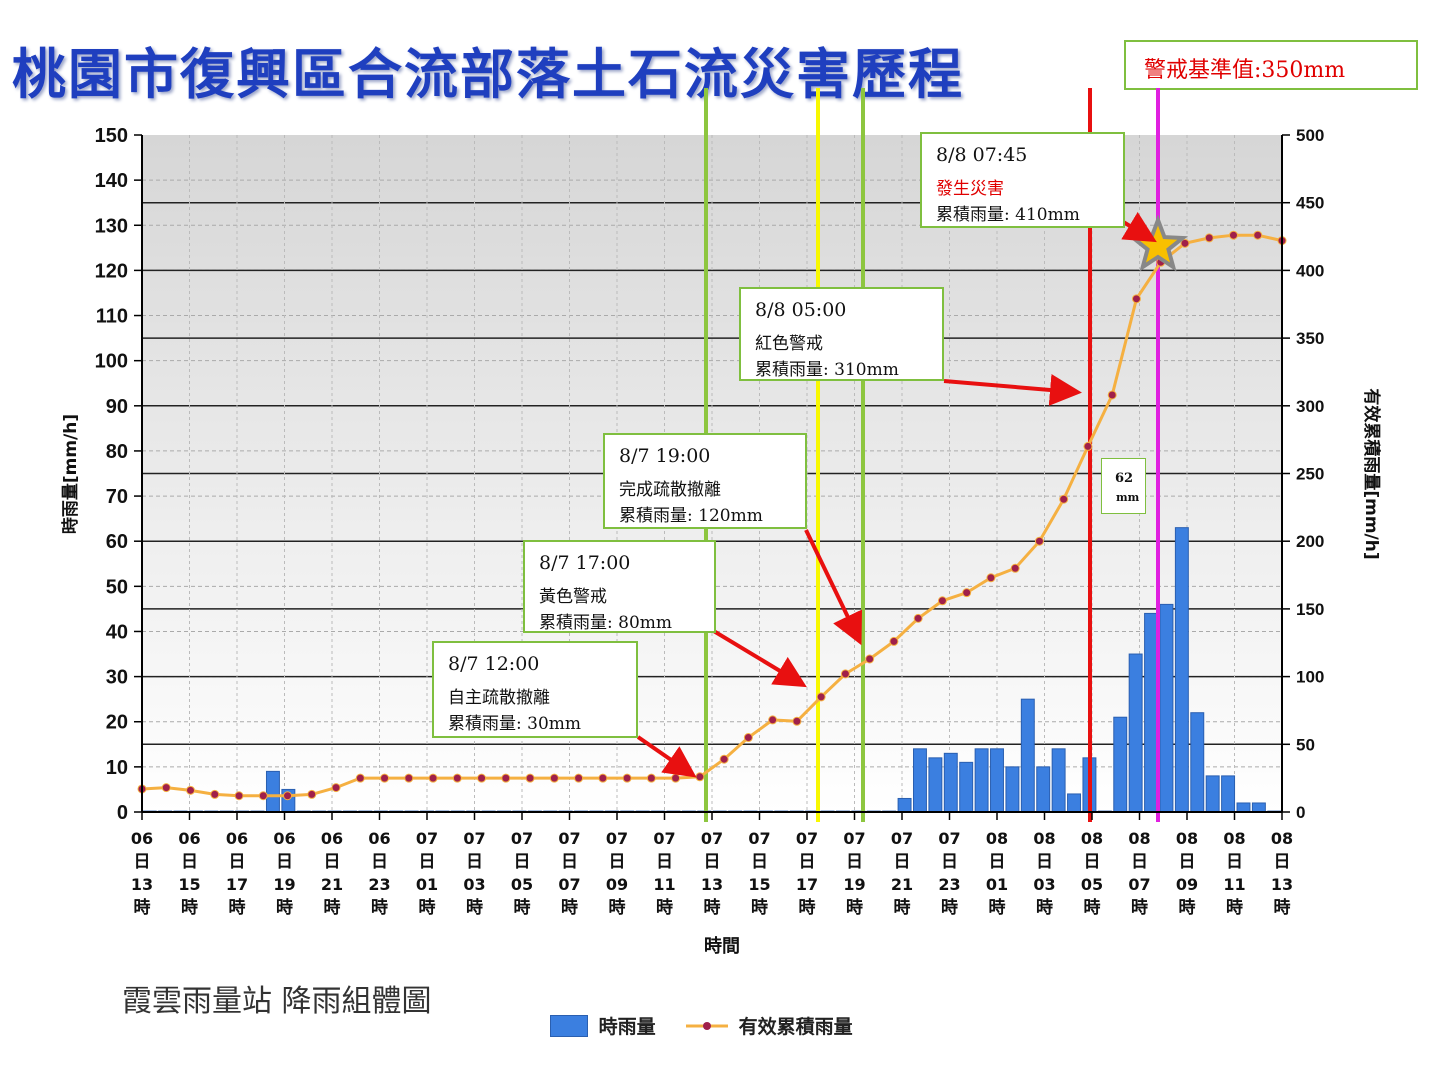 The image size is (1434, 1080). What do you see at coordinates (122, 813) in the screenshot?
I see `left-tick-label: 0` at bounding box center [122, 813].